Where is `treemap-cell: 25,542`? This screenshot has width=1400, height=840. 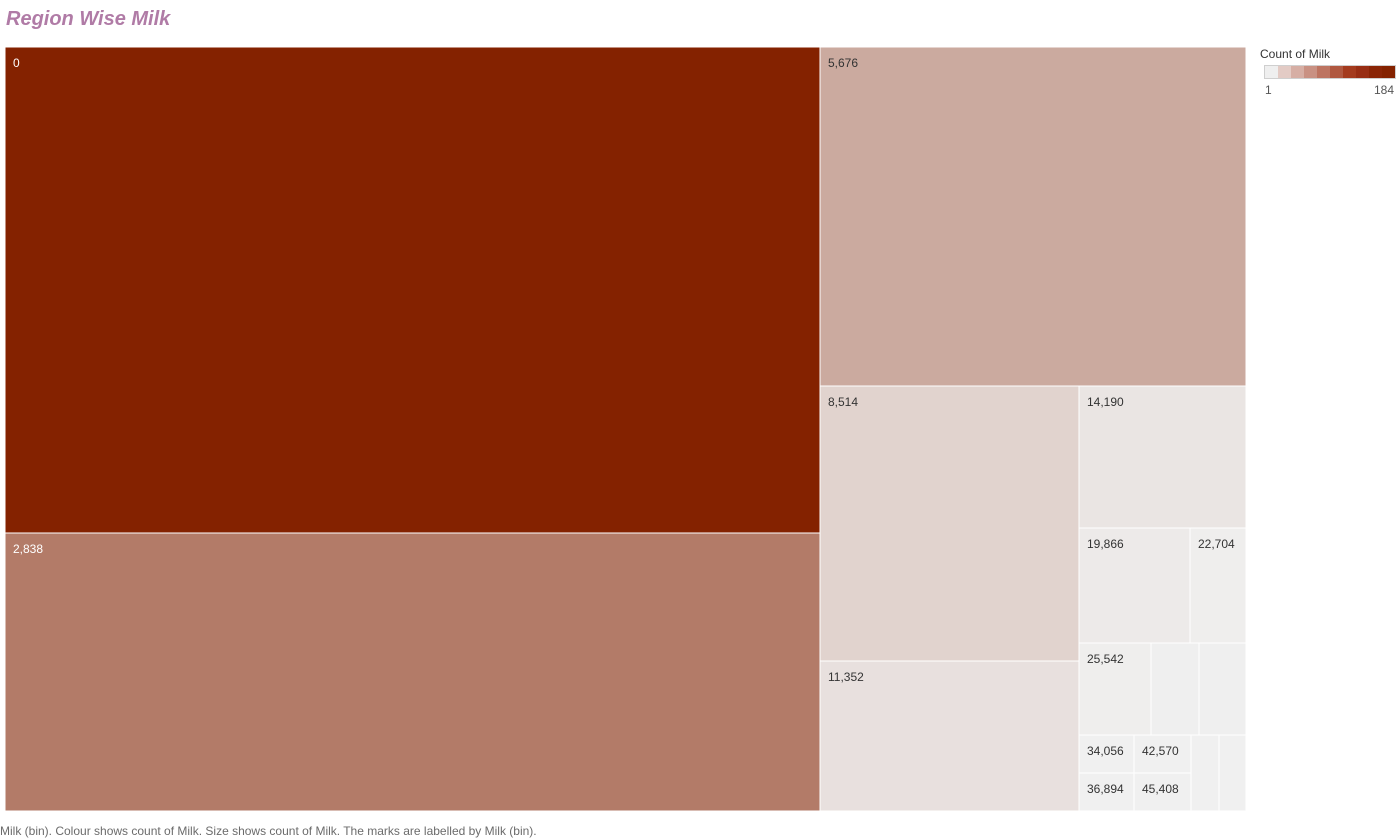 treemap-cell: 25,542 is located at coordinates (1115, 689).